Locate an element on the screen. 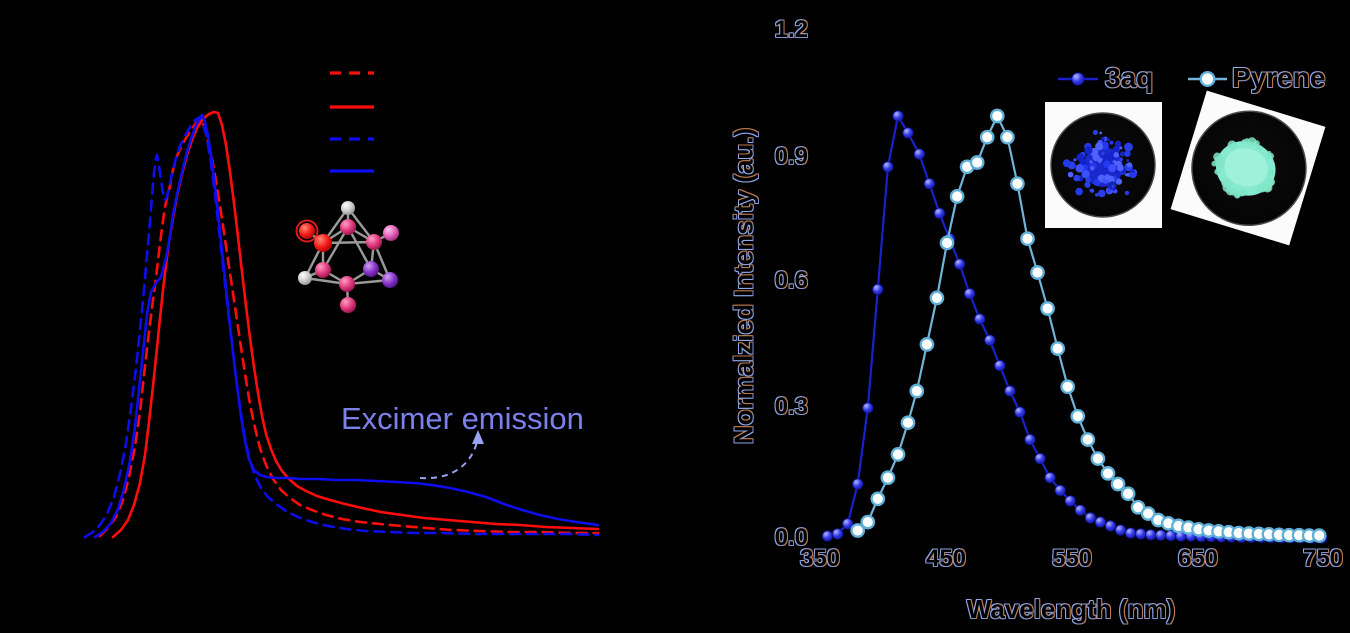  powder-core-bright is located at coordinates (1246, 167).